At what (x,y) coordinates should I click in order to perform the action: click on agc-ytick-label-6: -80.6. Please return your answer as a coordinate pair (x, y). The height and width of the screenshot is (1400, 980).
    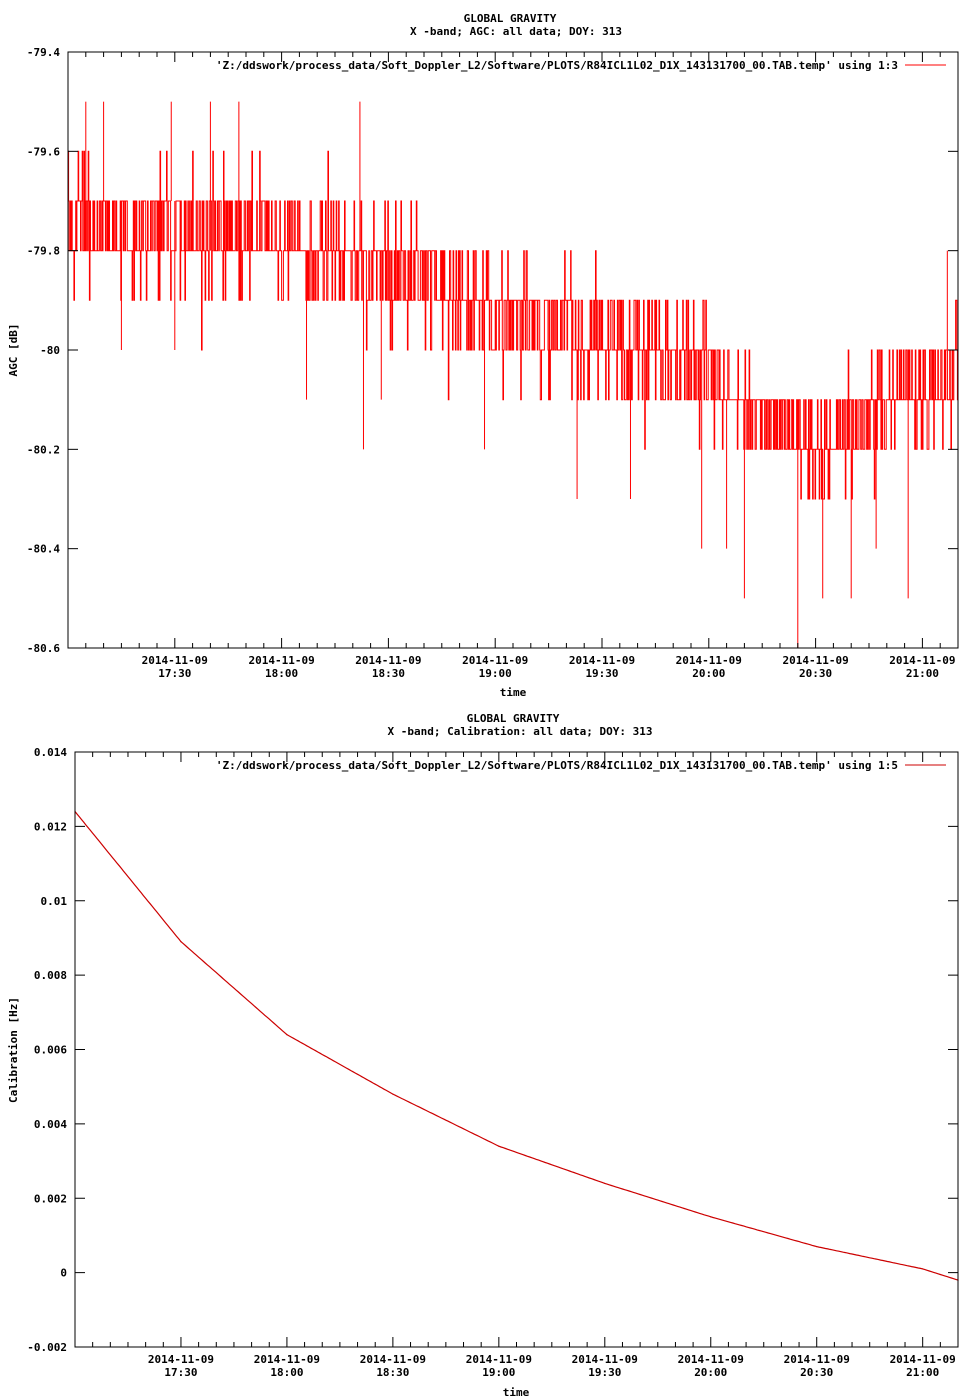
    Looking at the image, I should click on (43, 648).